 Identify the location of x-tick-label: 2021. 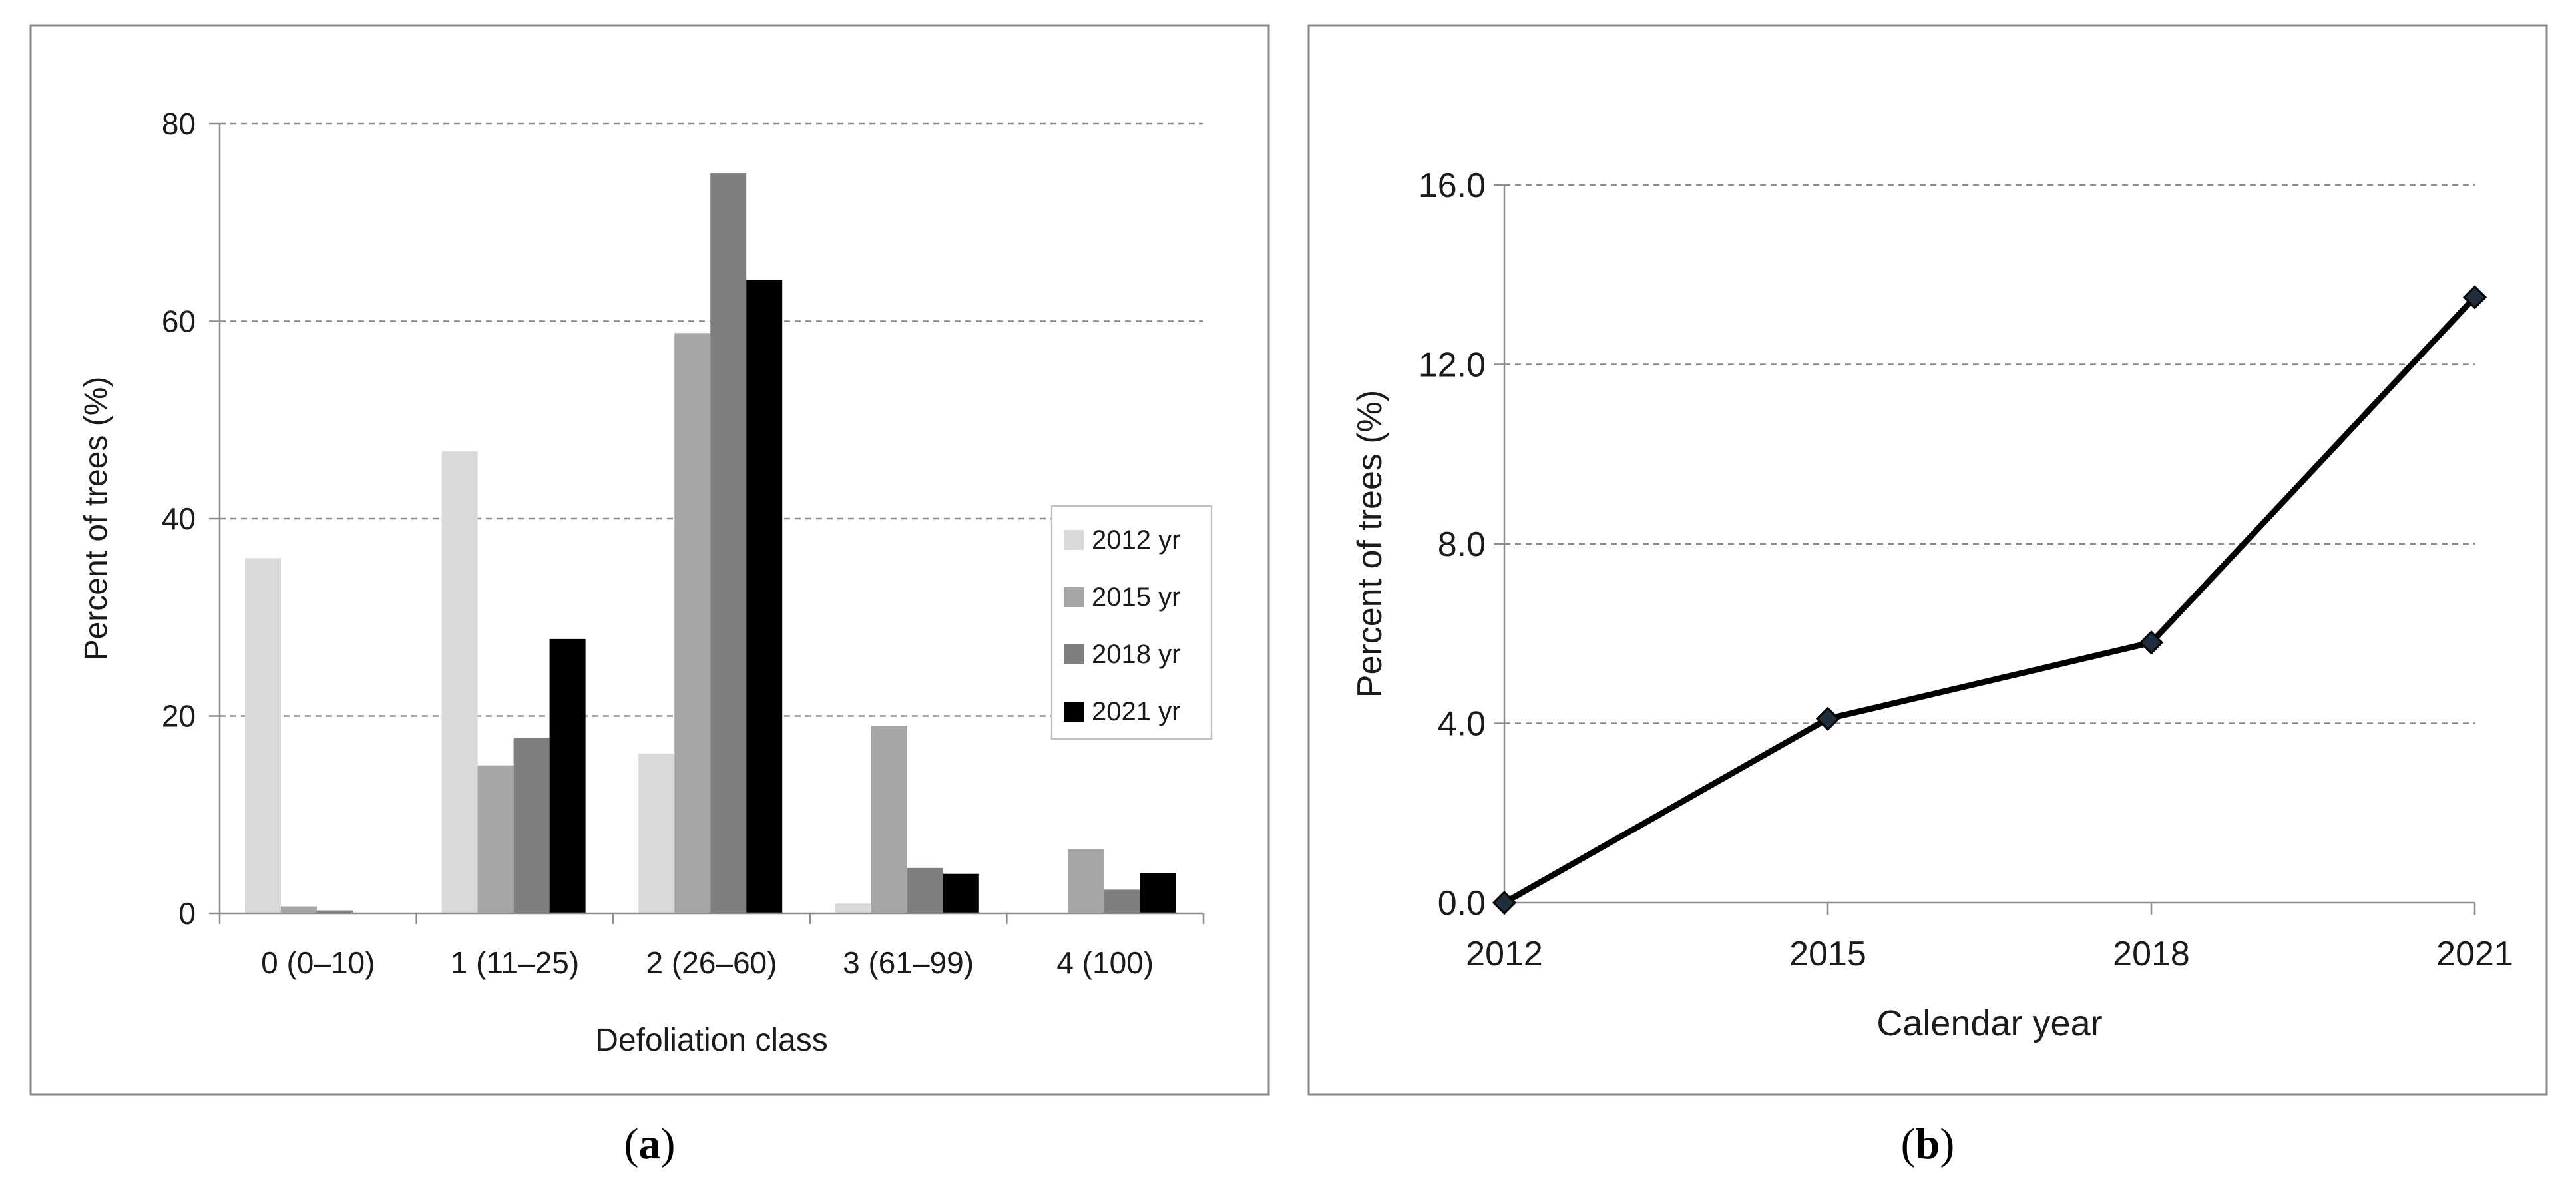
(2474, 954).